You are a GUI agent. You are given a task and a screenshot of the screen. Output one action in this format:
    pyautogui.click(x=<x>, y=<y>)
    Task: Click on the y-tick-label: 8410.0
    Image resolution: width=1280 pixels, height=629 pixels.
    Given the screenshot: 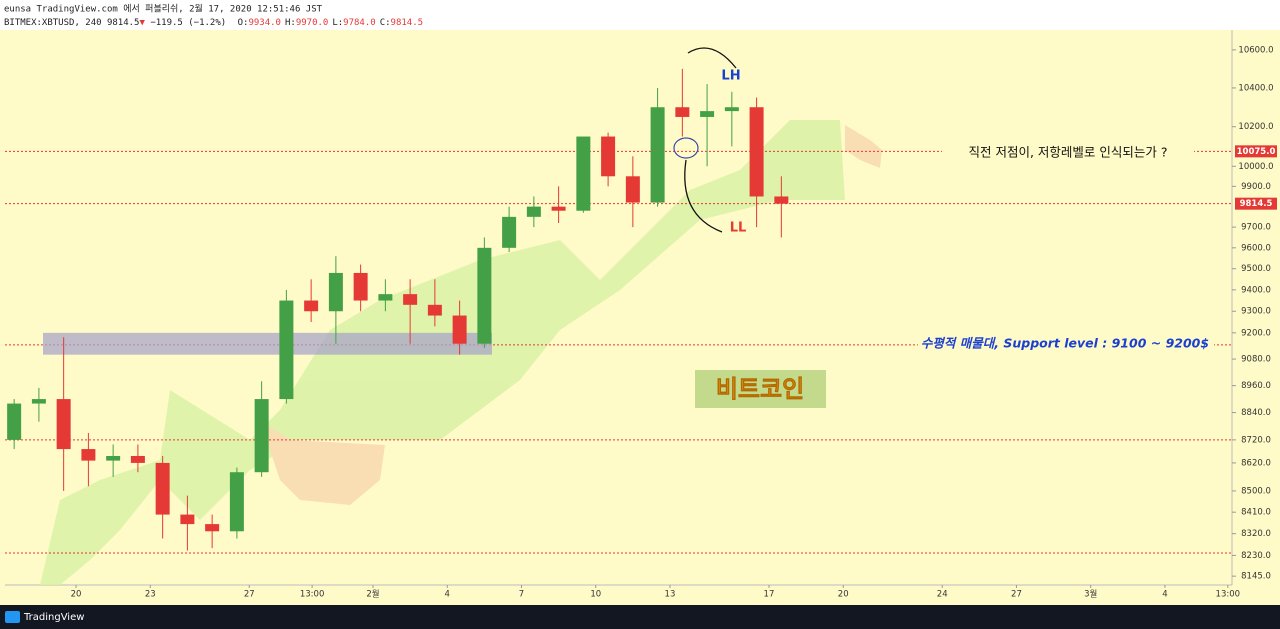 What is the action you would take?
    pyautogui.click(x=1256, y=513)
    